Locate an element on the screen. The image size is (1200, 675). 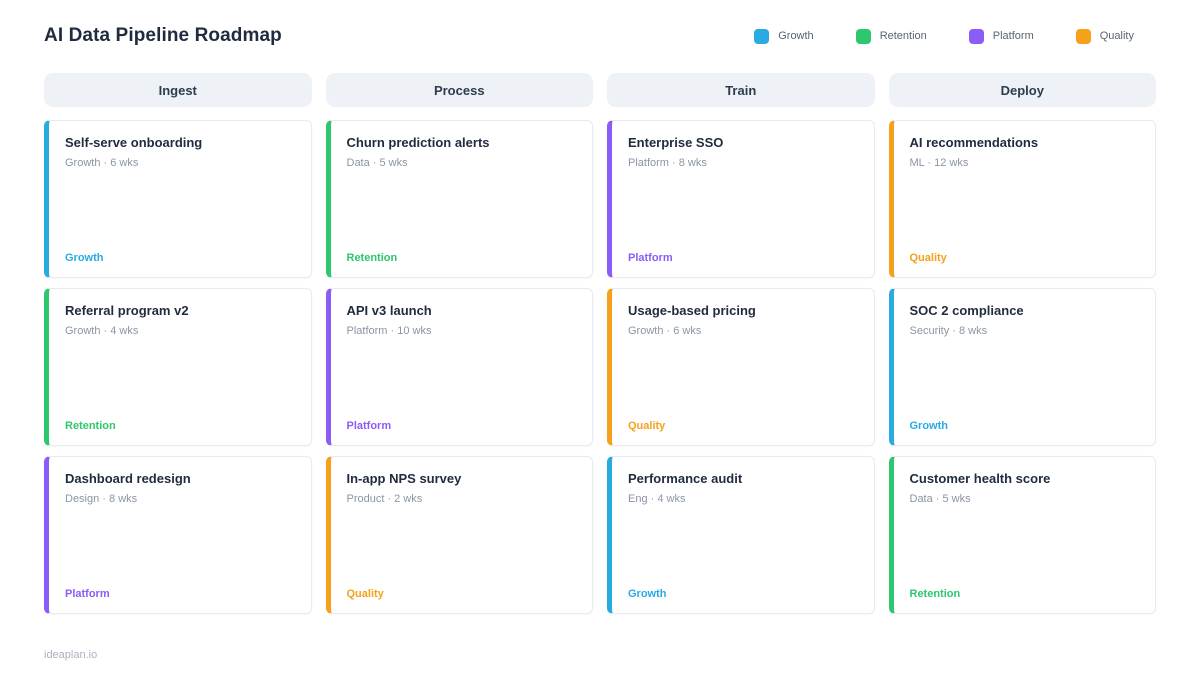
column-header: Train is located at coordinates (741, 90).